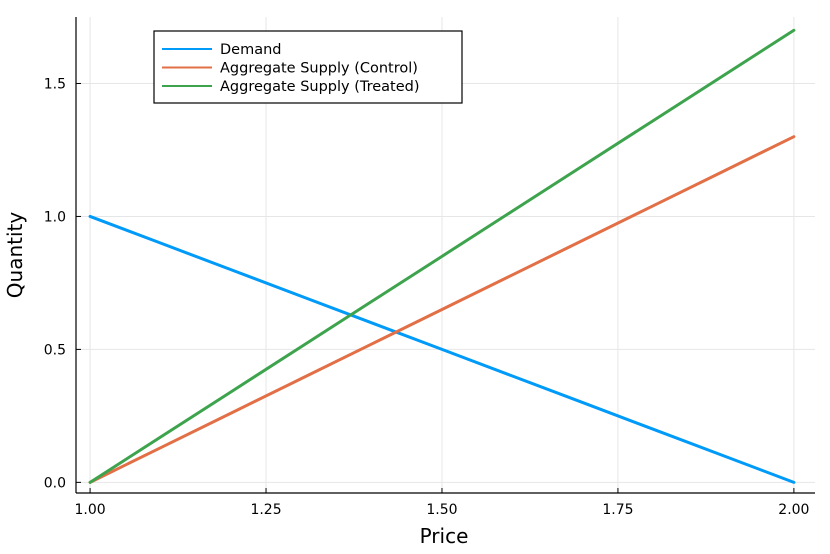 This screenshot has height=554, width=830. I want to click on legend-label: Aggregate Supply (Treated), so click(320, 87).